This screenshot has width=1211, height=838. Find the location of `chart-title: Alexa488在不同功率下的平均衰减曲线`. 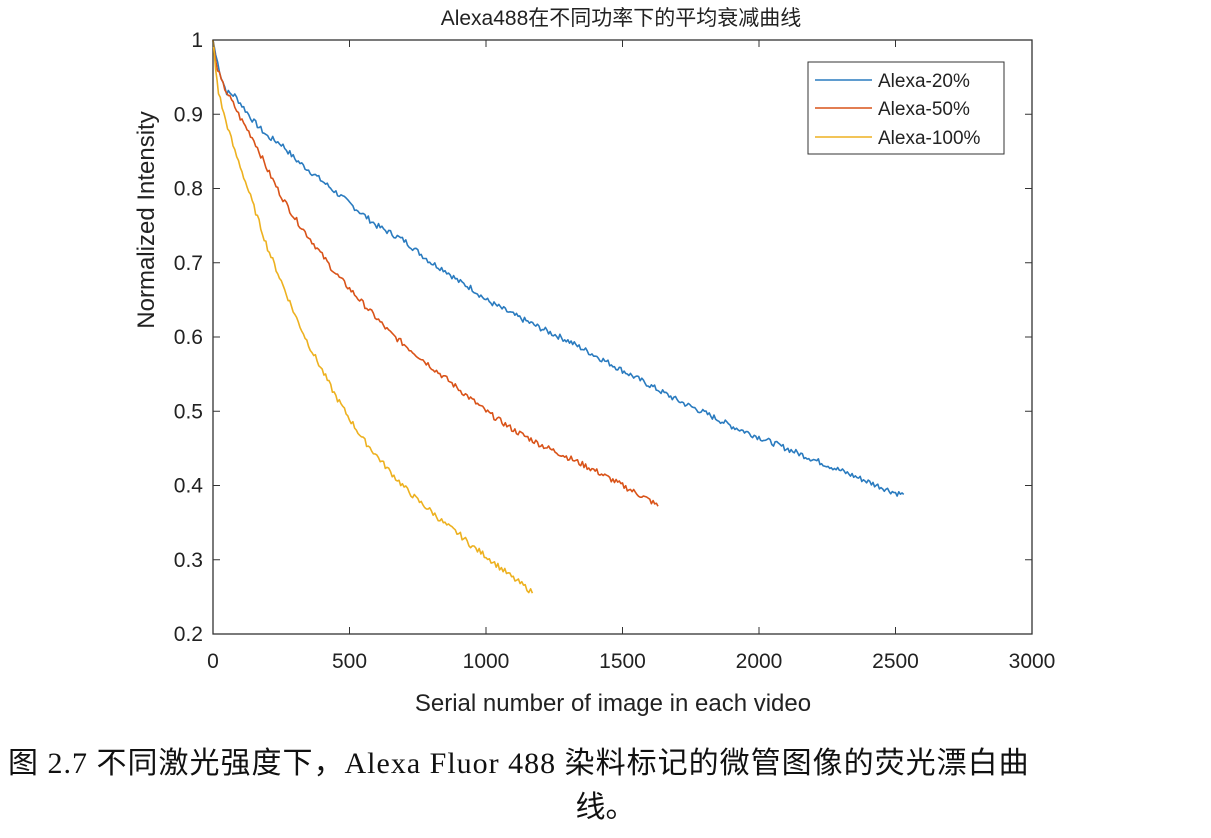

chart-title: Alexa488在不同功率下的平均衰减曲线 is located at coordinates (621, 18).